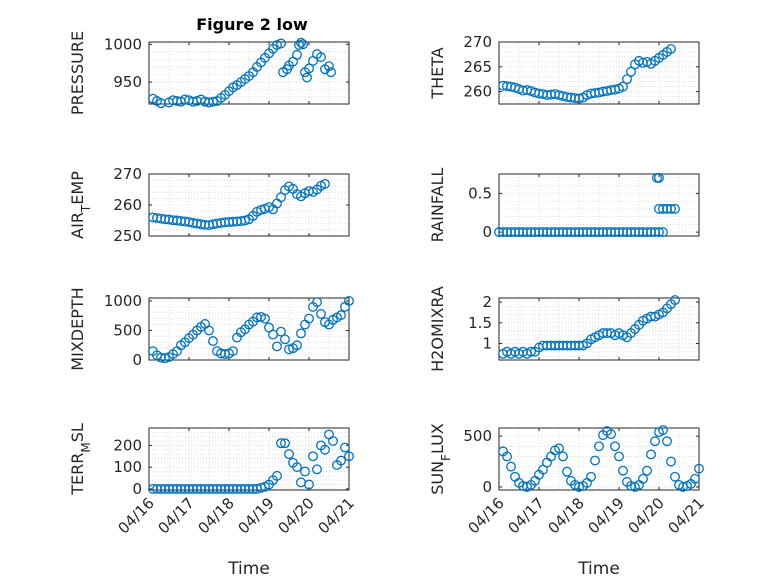 Image resolution: width=778 pixels, height=583 pixels. What do you see at coordinates (80, 205) in the screenshot?
I see `y-axis-label: AIRTEMP` at bounding box center [80, 205].